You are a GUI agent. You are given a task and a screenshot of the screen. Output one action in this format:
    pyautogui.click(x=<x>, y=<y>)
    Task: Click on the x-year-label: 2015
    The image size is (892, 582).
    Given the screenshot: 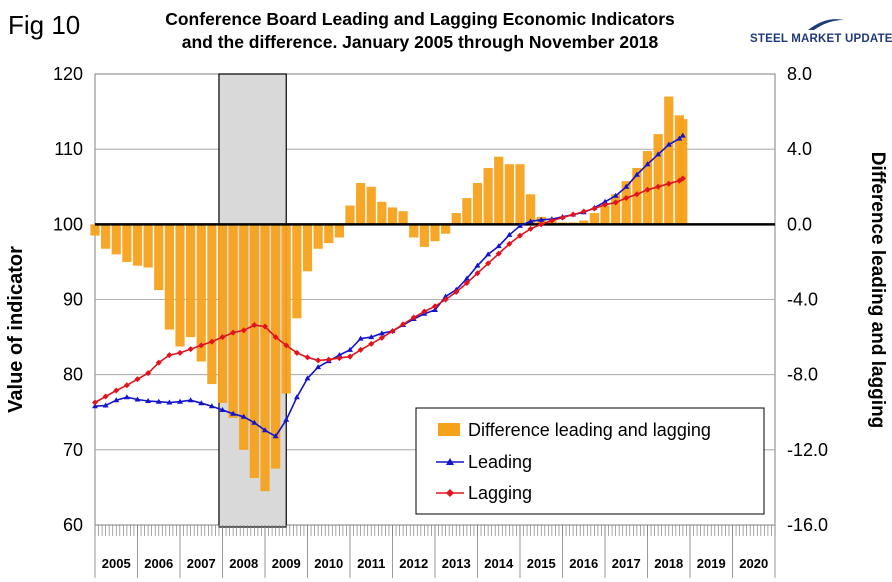 What is the action you would take?
    pyautogui.click(x=541, y=563)
    